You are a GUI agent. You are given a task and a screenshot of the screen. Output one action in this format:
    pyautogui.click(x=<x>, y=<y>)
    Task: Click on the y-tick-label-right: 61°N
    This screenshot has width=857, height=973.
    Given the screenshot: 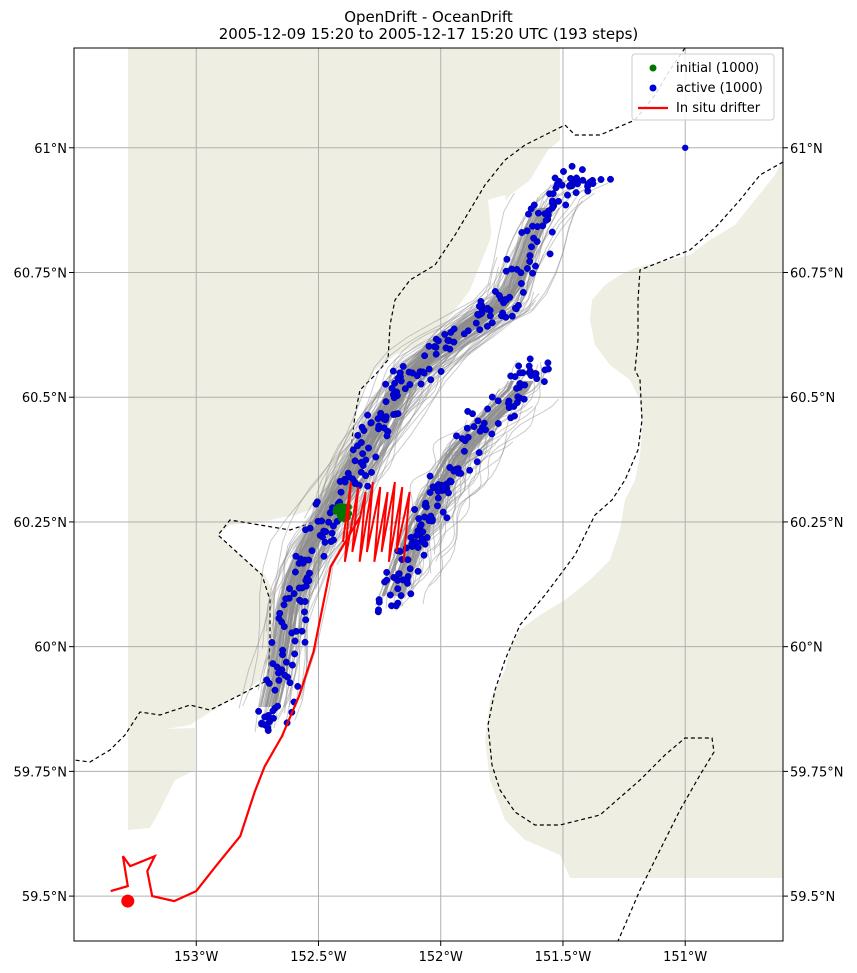 What is the action you would take?
    pyautogui.click(x=806, y=149)
    